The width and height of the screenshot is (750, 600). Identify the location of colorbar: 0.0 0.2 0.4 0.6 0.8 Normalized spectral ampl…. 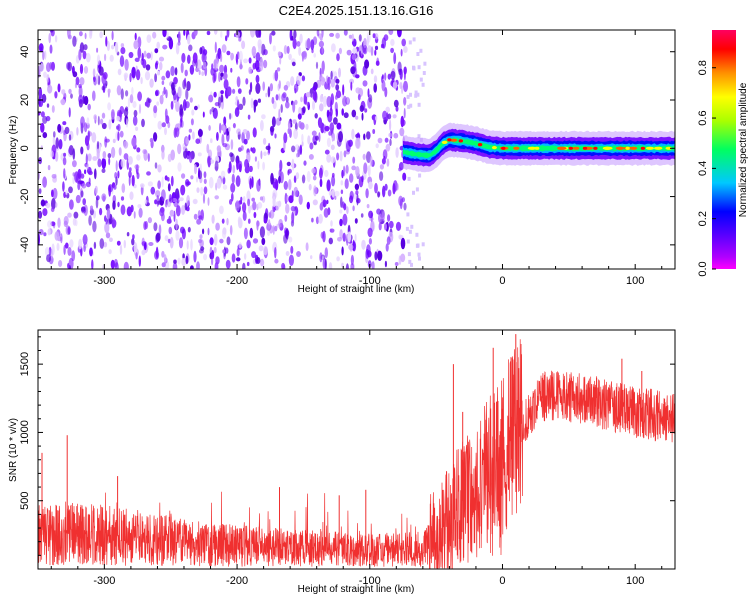
(723, 153).